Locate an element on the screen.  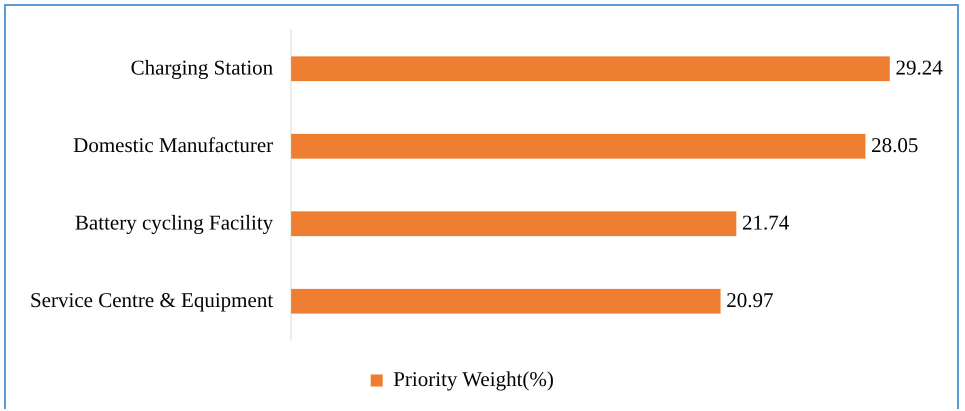
data-label: 28.05 is located at coordinates (894, 144).